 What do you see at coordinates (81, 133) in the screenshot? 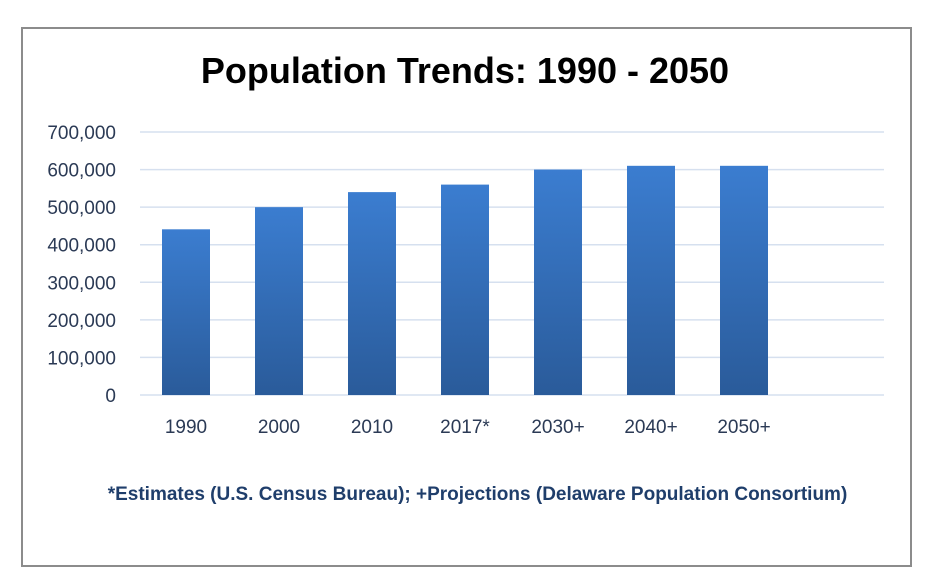
I see `y-tick-label: 700,000` at bounding box center [81, 133].